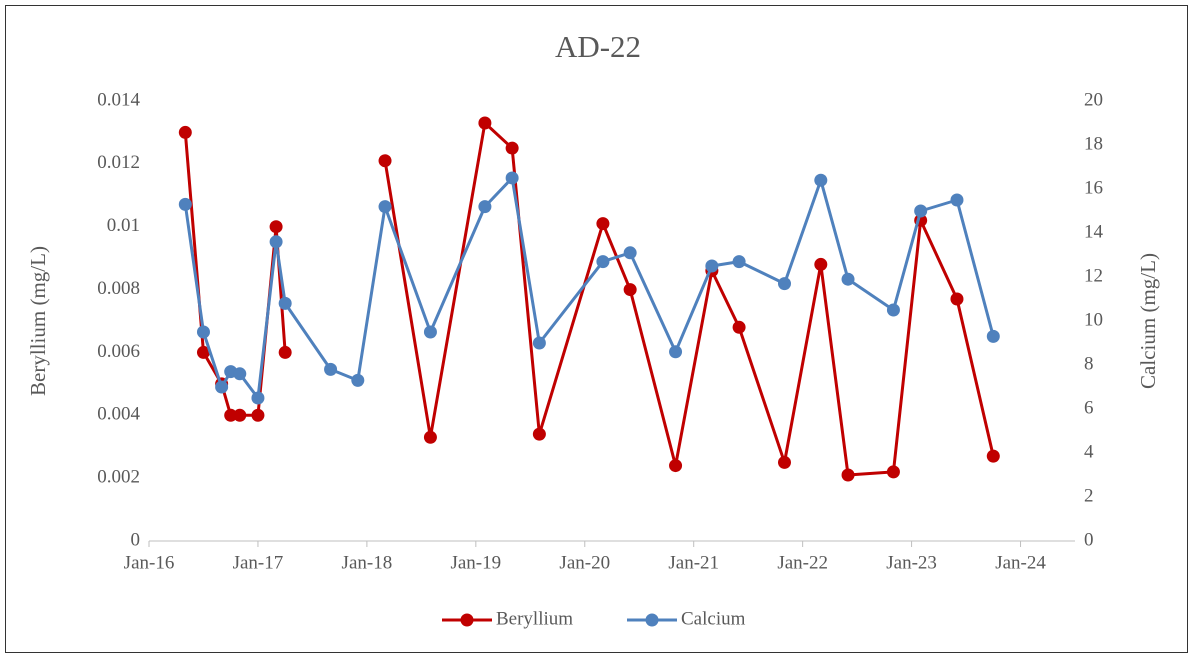 The image size is (1193, 658). I want to click on y2-tick-label: 18, so click(1093, 143).